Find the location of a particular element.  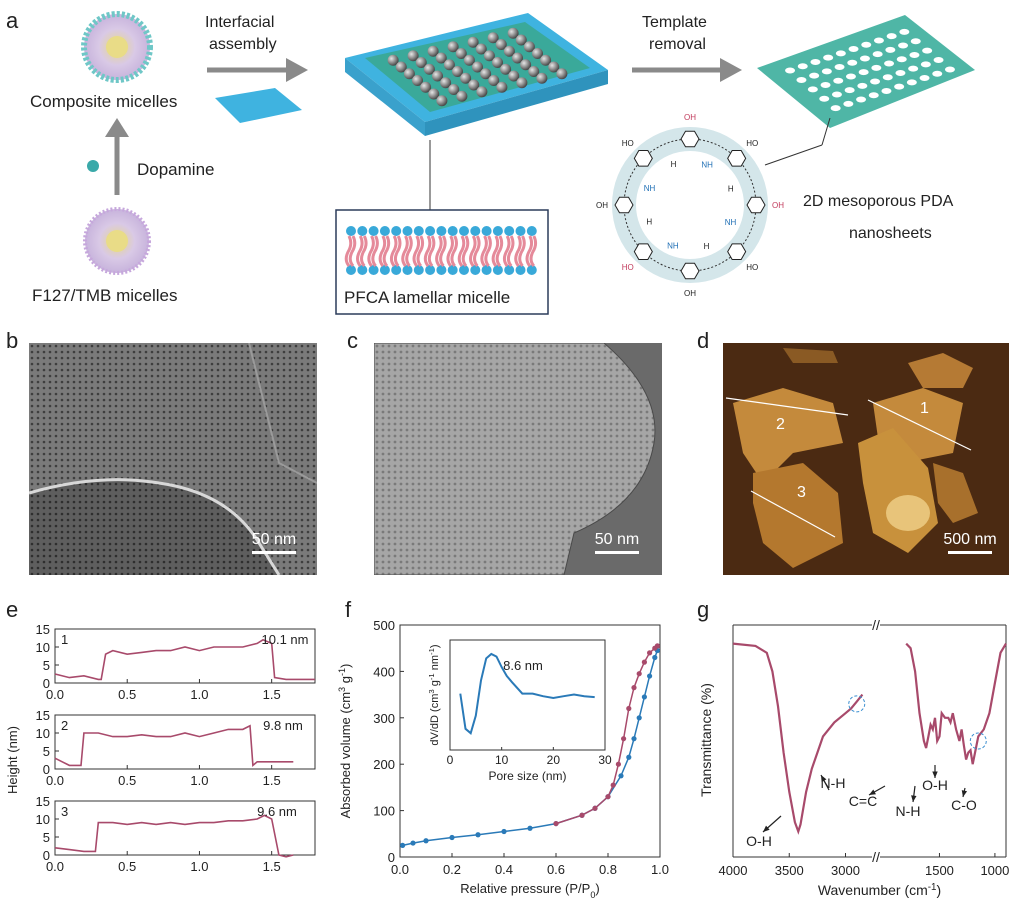

peak-annotation: C=C is located at coordinates (863, 801).